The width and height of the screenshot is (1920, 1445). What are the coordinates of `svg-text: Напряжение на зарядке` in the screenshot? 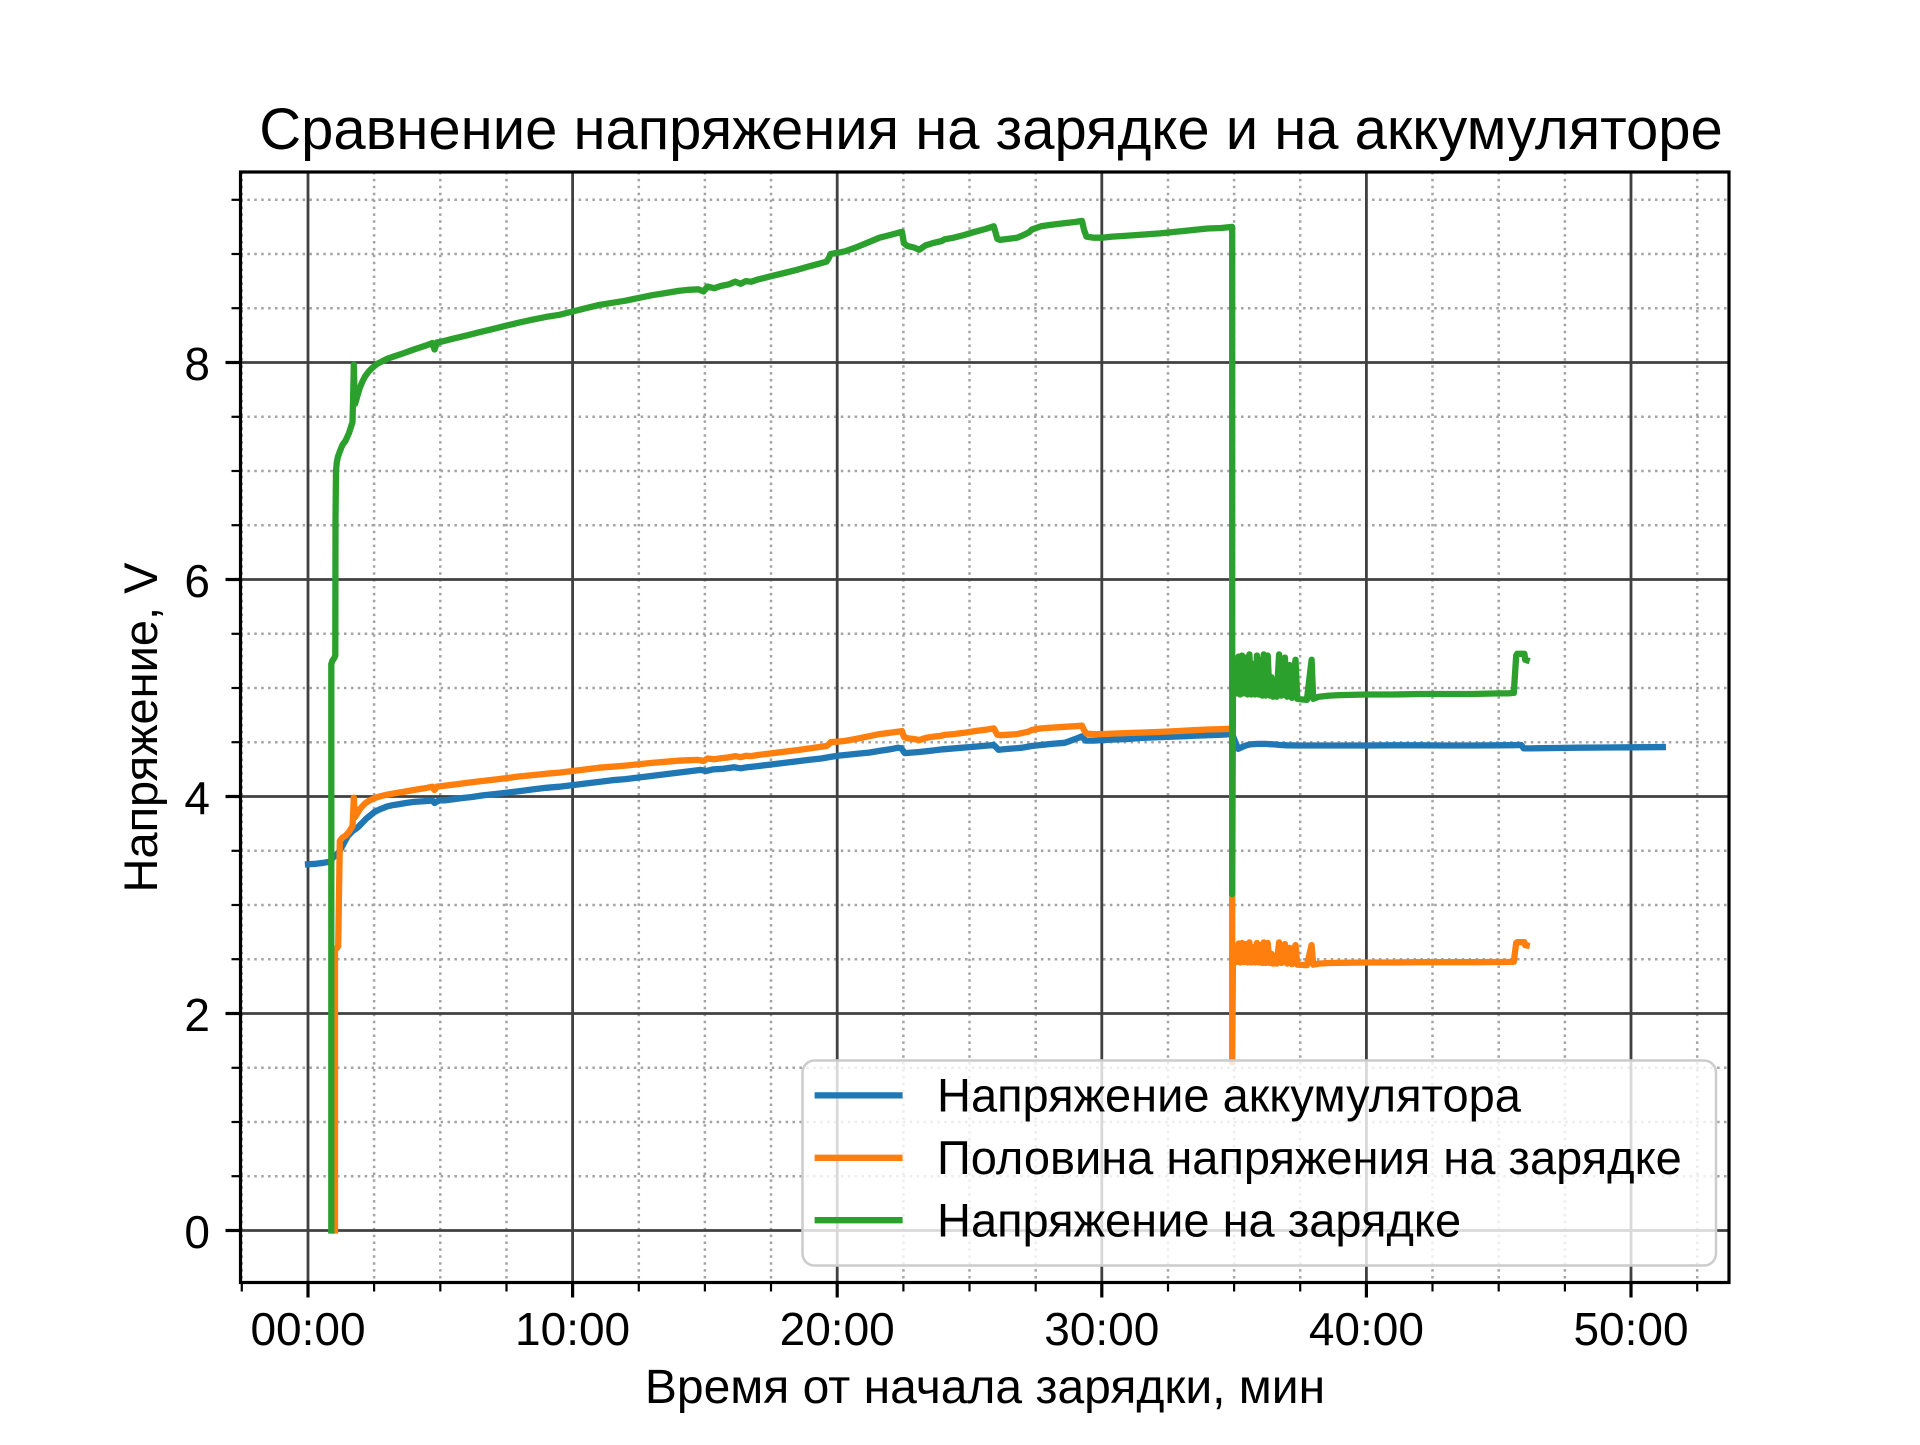 It's located at (1199, 1219).